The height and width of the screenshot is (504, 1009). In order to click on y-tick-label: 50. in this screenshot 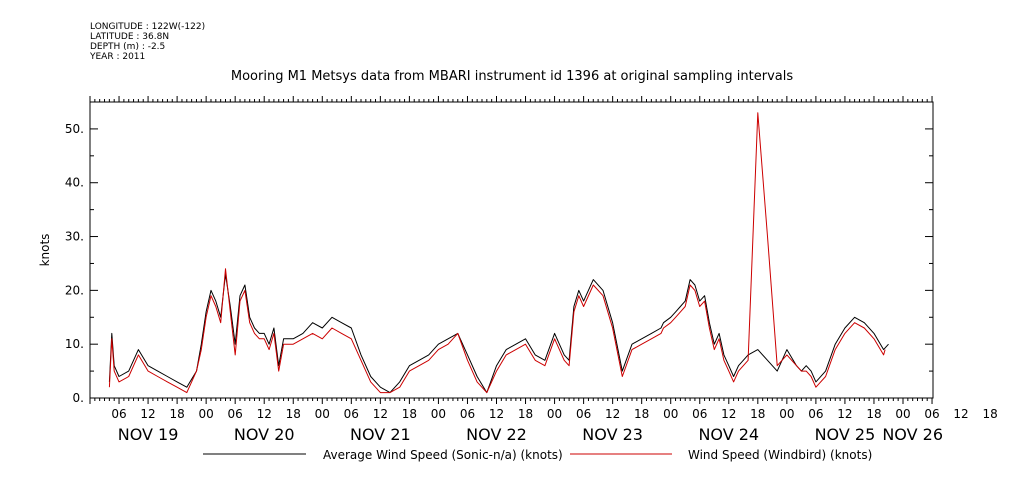, I will do `click(74, 129)`.